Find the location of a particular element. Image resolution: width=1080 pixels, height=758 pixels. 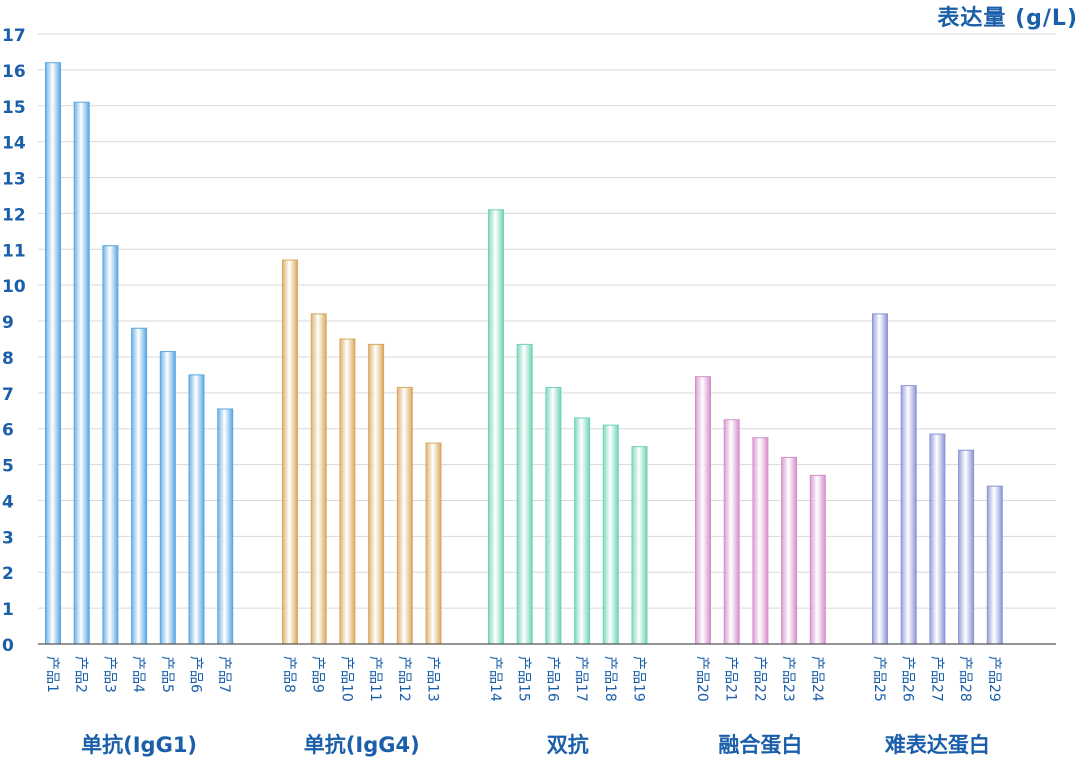

x-tick-label: 产品7 is located at coordinates (224, 674).